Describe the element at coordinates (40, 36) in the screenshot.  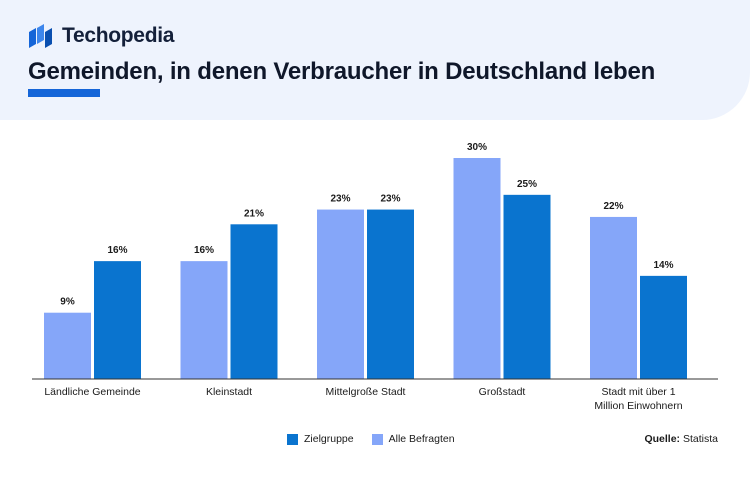
I see `techopedia-logo-icon` at that location.